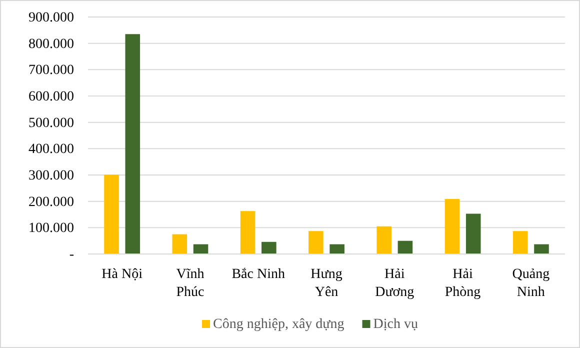  Describe the element at coordinates (462, 283) in the screenshot. I see `x-tick-label: Hải Phòng` at that location.